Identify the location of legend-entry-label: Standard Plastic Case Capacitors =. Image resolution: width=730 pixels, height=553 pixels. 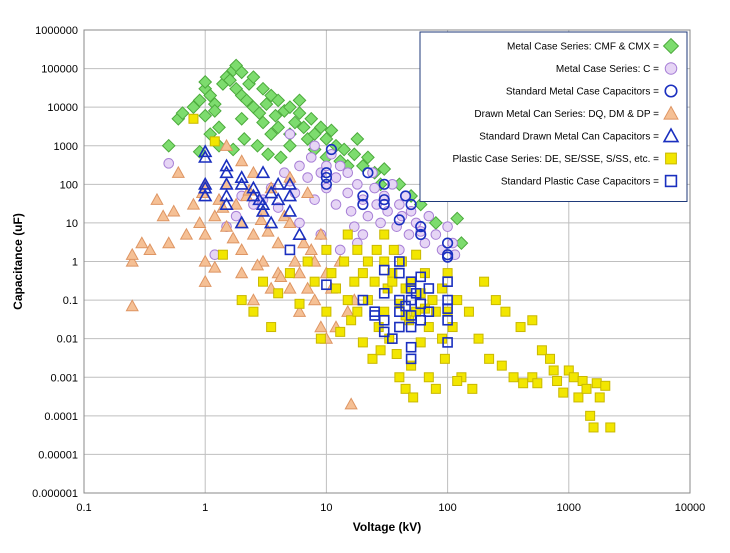
(580, 182).